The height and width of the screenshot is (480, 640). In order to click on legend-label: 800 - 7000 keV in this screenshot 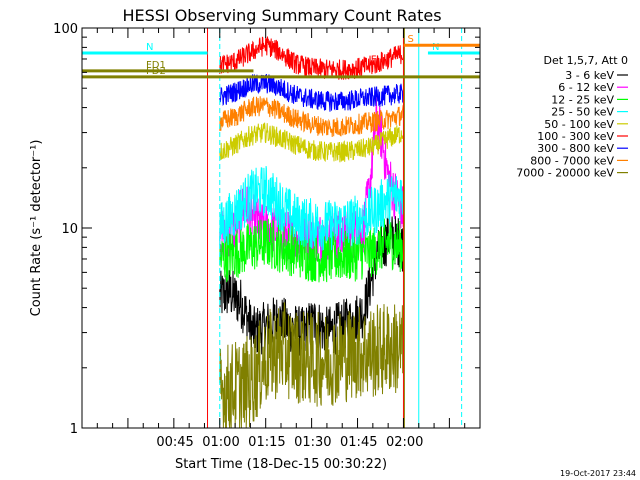, I will do `click(572, 160)`.